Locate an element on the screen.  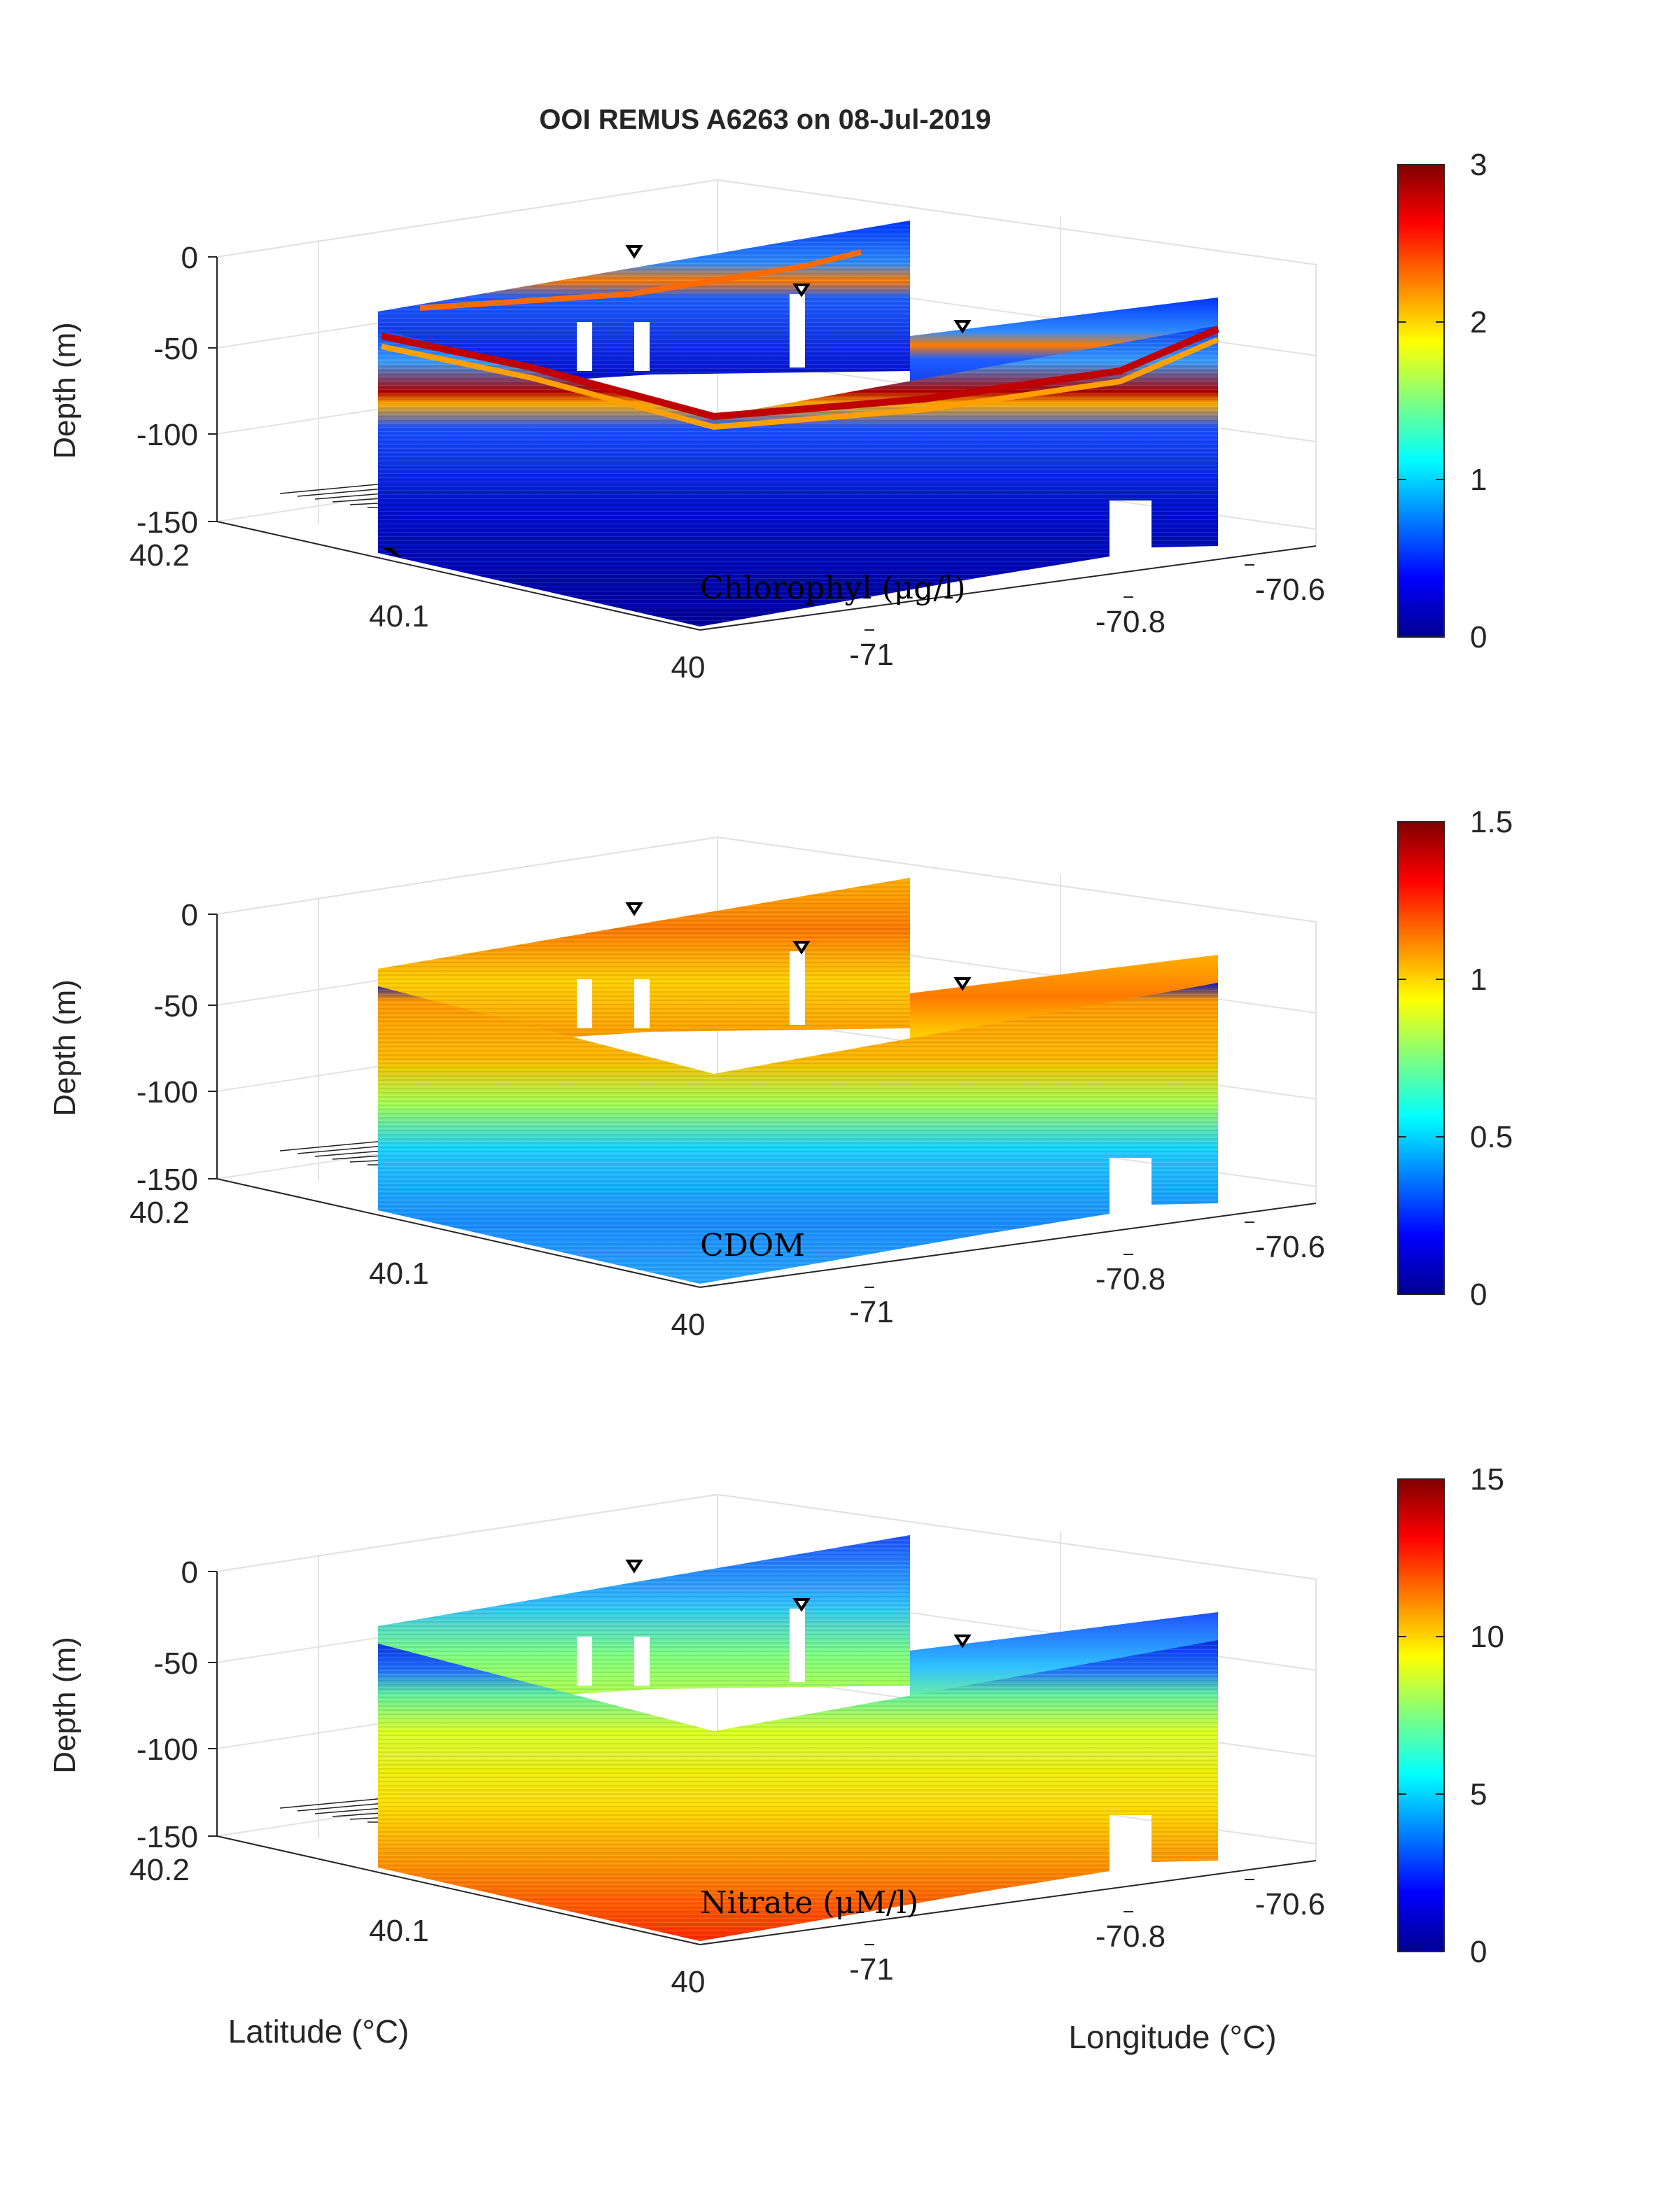
colorbar-tick-label: 3 is located at coordinates (1478, 165).